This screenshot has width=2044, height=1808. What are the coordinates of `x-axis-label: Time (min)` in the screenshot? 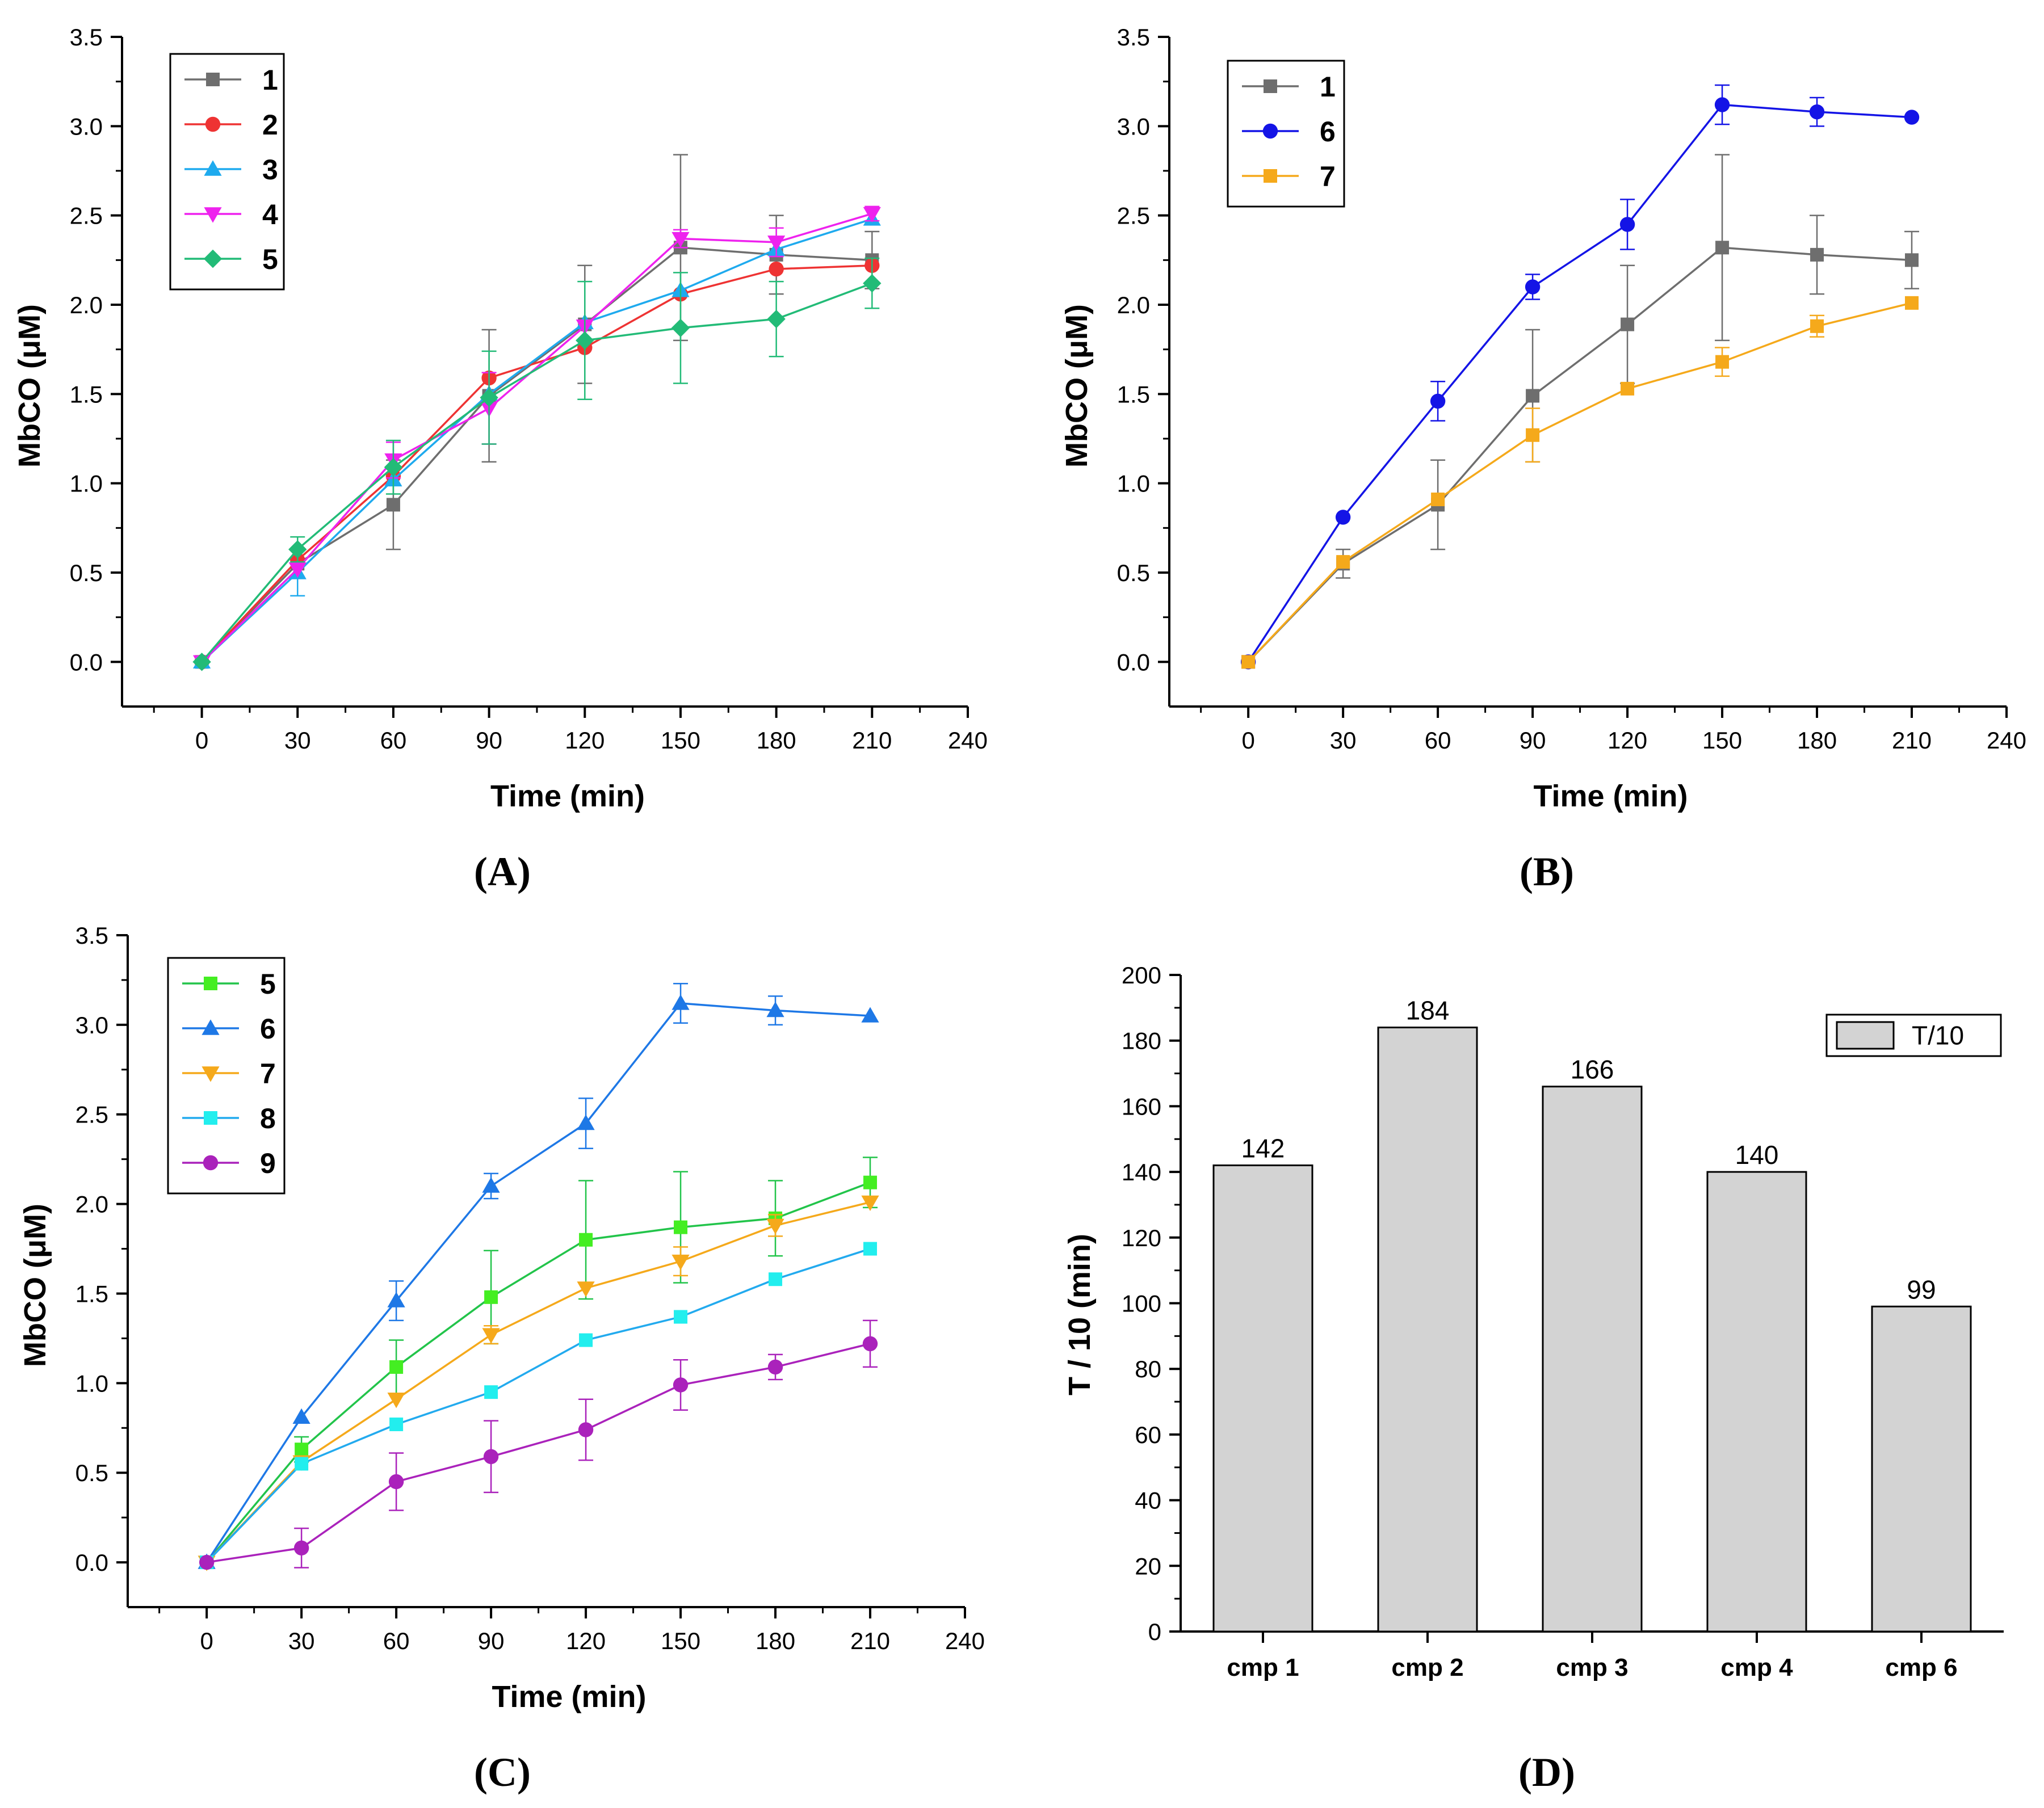 It's located at (569, 1697).